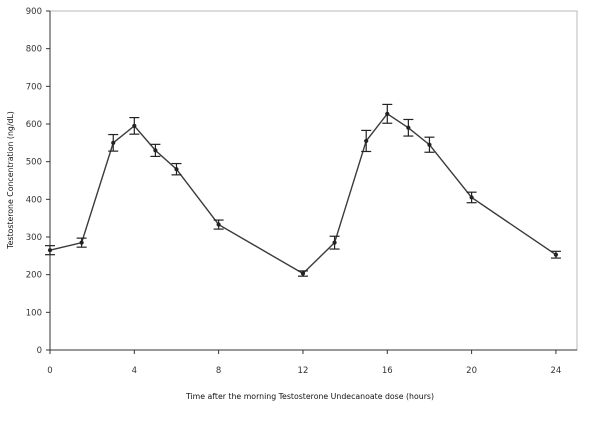 This screenshot has height=424, width=591. Describe the element at coordinates (387, 371) in the screenshot. I see `x-tick-label: 16` at that location.